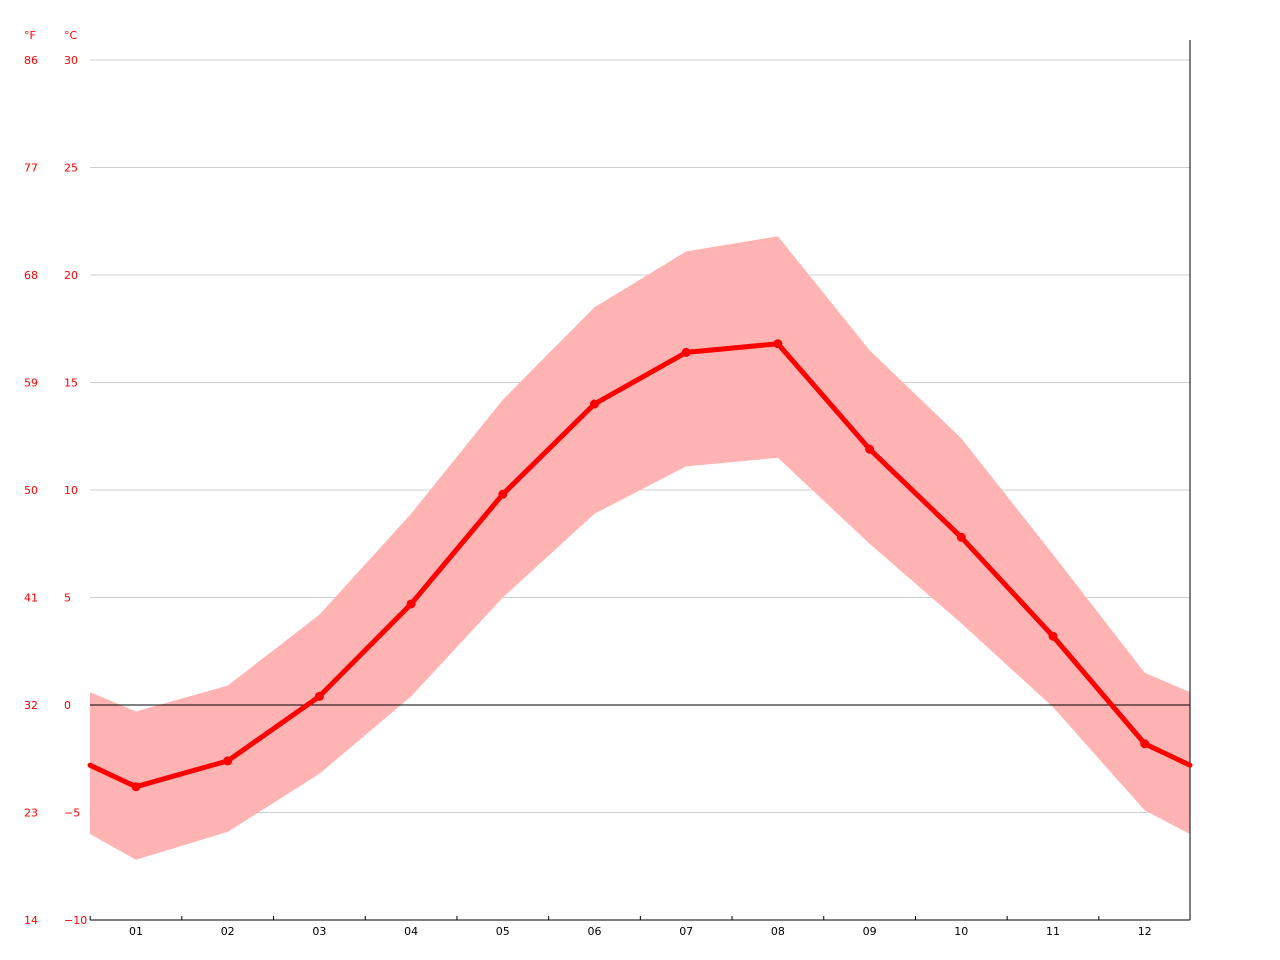 Image resolution: width=1280 pixels, height=960 pixels. What do you see at coordinates (31, 920) in the screenshot?
I see `y-tick-label-fahrenheit: 14` at bounding box center [31, 920].